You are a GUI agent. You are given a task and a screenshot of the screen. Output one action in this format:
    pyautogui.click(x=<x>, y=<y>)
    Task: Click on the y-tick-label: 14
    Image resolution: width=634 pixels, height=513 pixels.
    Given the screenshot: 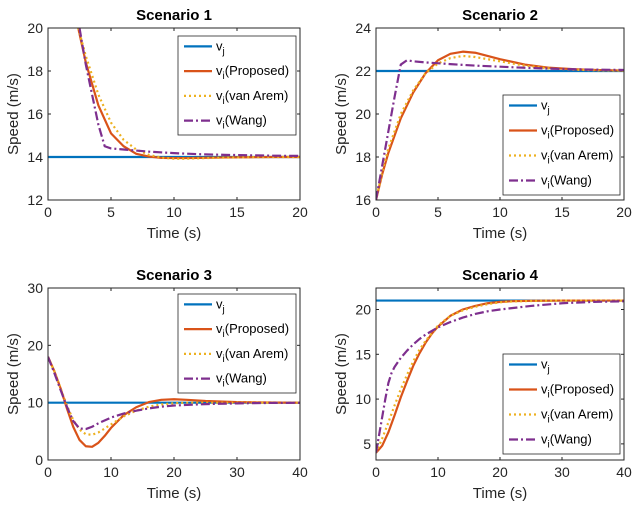 What is the action you would take?
    pyautogui.click(x=35, y=157)
    